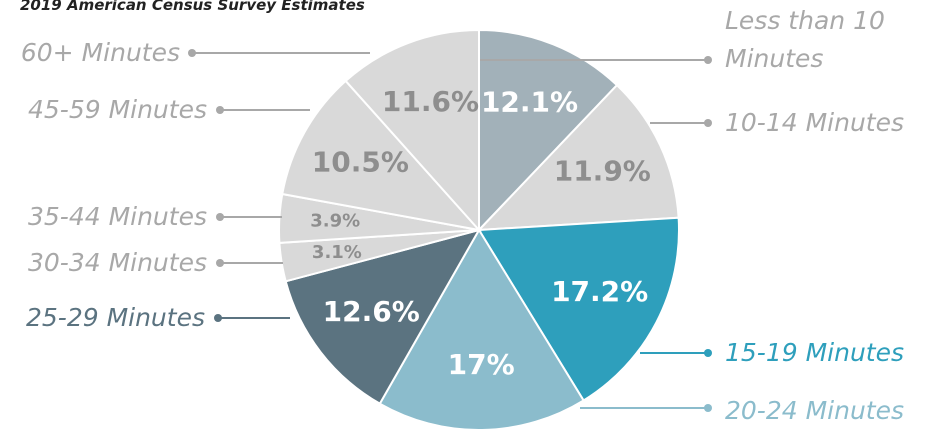 Image resolution: width=933 pixels, height=429 pixels. What do you see at coordinates (815, 352) in the screenshot?
I see `legend-label: 15-19 Minutes` at bounding box center [815, 352].